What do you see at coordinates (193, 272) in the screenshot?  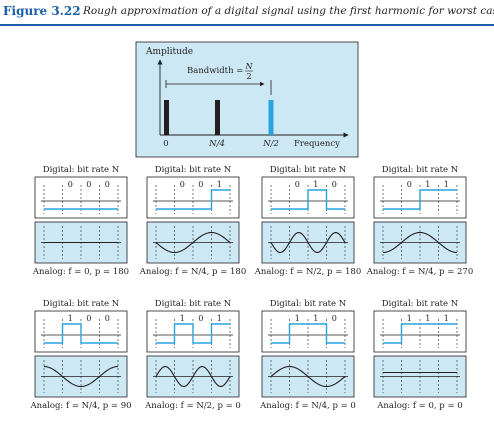 I see `case-analog-label: Analog: f = N/4, p = 180` at bounding box center [193, 272].